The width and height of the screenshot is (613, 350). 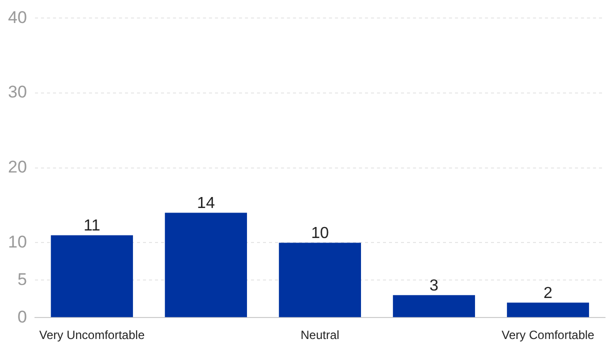 What do you see at coordinates (22, 279) in the screenshot?
I see `y-tick-label: 5` at bounding box center [22, 279].